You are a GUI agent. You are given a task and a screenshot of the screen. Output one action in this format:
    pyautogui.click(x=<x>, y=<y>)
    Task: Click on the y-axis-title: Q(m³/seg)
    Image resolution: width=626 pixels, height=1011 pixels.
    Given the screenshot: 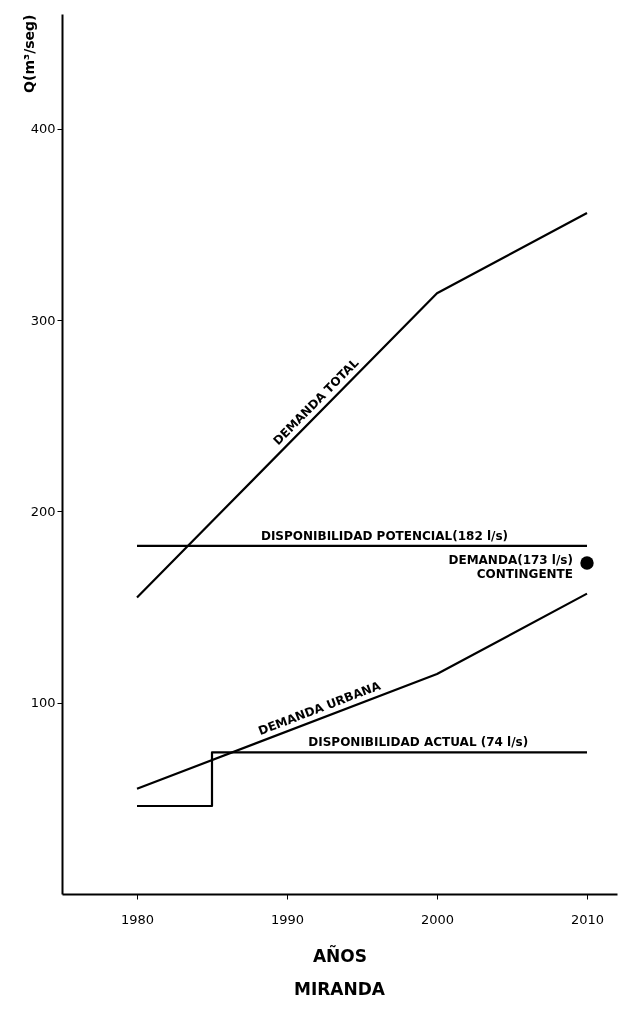 What is the action you would take?
    pyautogui.click(x=28, y=53)
    